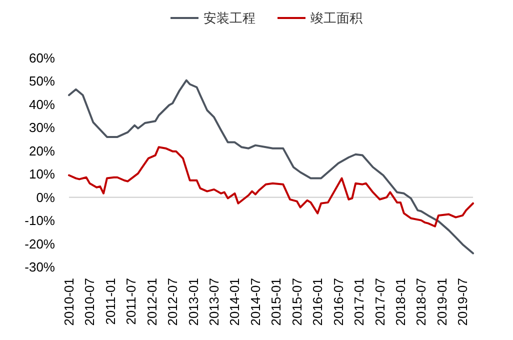 The width and height of the screenshot is (513, 340). I want to click on x-tick-label: 2017-07, so click(380, 302).